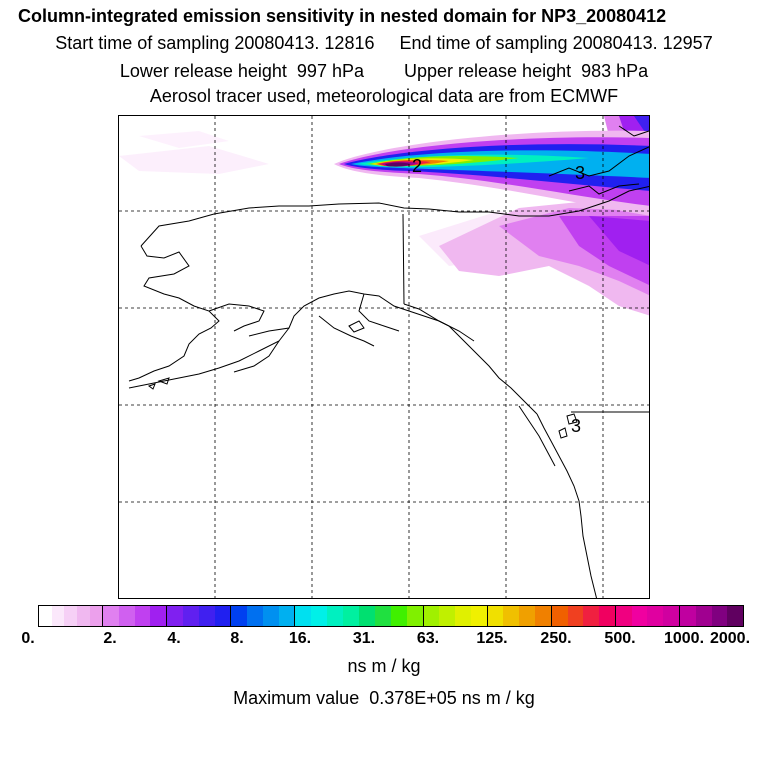 The height and width of the screenshot is (768, 768). I want to click on colorbar, so click(391, 616).